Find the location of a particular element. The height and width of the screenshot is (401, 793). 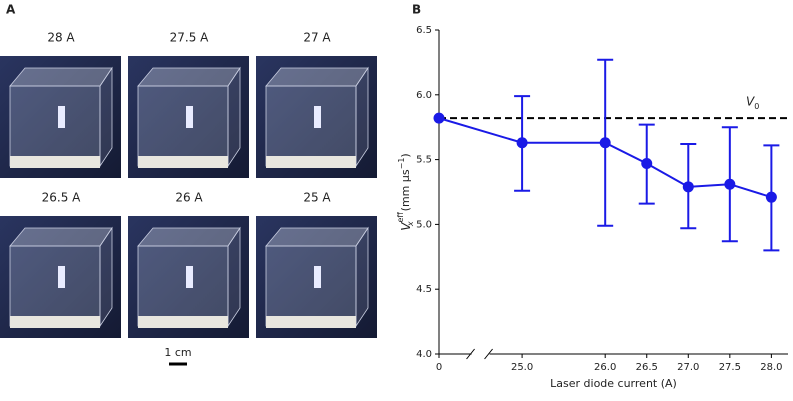

y-tick-label: 5.5 is located at coordinates (424, 160).